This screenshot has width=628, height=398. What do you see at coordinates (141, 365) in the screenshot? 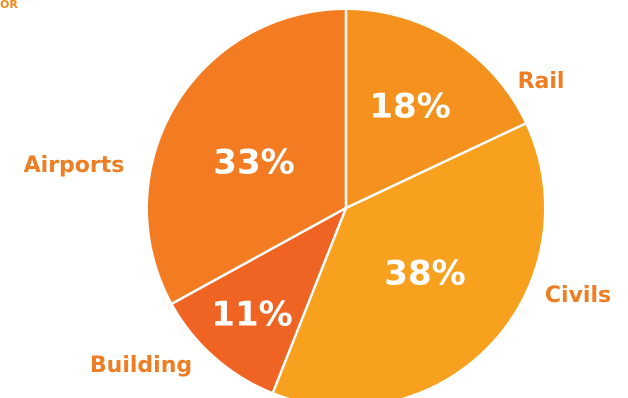
I see `category-label-building: Building` at bounding box center [141, 365].